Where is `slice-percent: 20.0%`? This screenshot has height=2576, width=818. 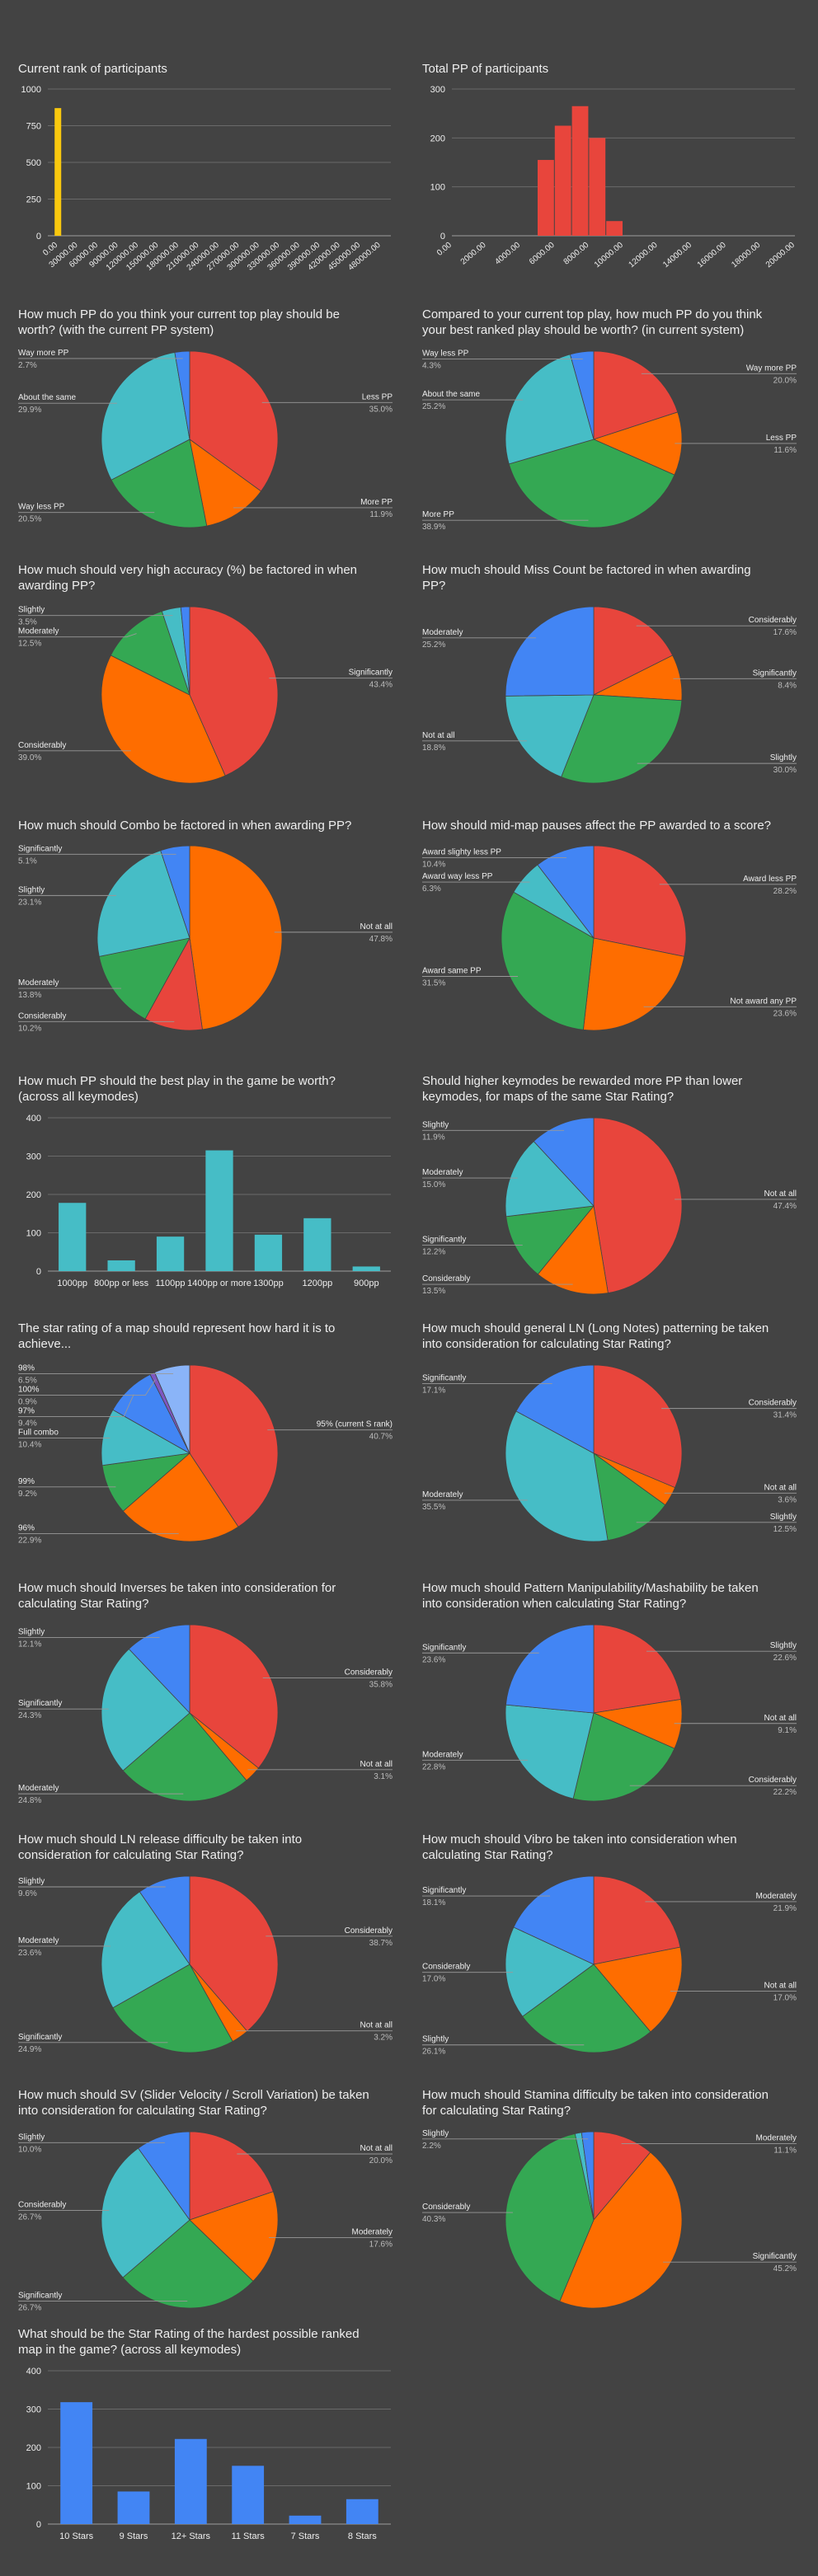
slice-percent: 20.0% is located at coordinates (381, 2161).